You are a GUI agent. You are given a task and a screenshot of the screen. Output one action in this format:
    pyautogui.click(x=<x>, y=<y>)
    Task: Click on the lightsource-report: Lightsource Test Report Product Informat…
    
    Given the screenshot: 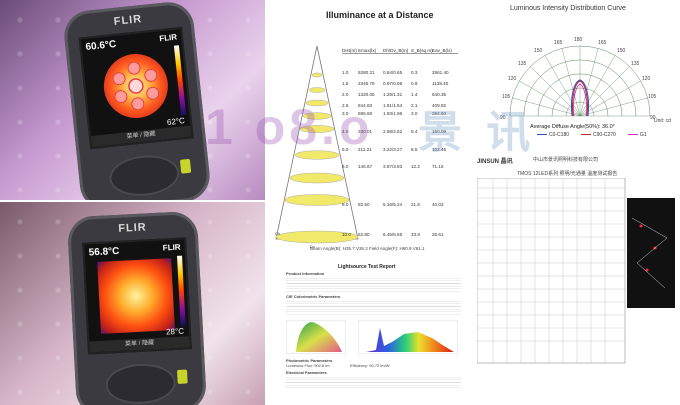 What is the action you would take?
    pyautogui.click(x=377, y=331)
    